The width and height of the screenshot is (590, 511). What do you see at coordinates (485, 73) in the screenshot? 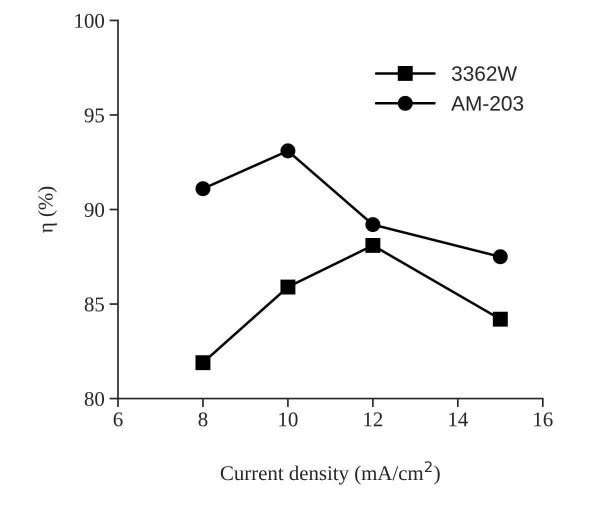
I see `legend-label: 3362W` at bounding box center [485, 73].